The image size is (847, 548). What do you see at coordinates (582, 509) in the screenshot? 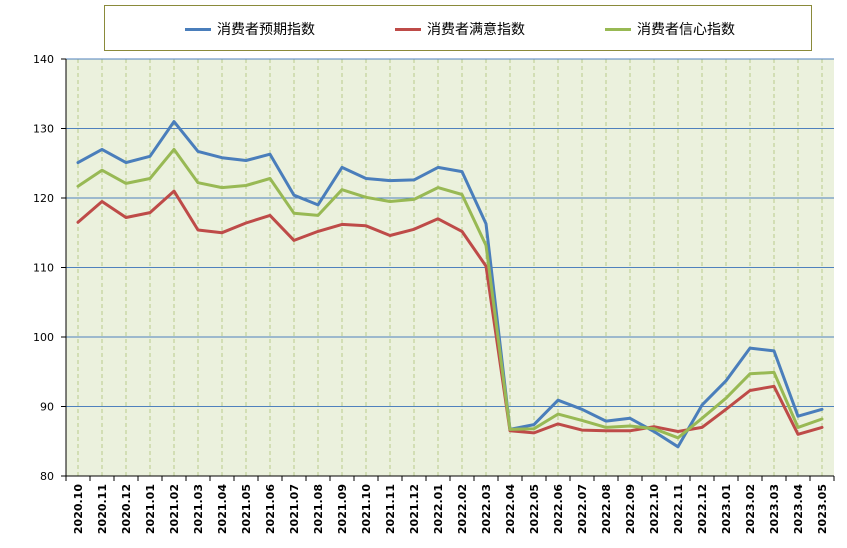
I see `x-tick-label: 2022.07` at bounding box center [582, 509].